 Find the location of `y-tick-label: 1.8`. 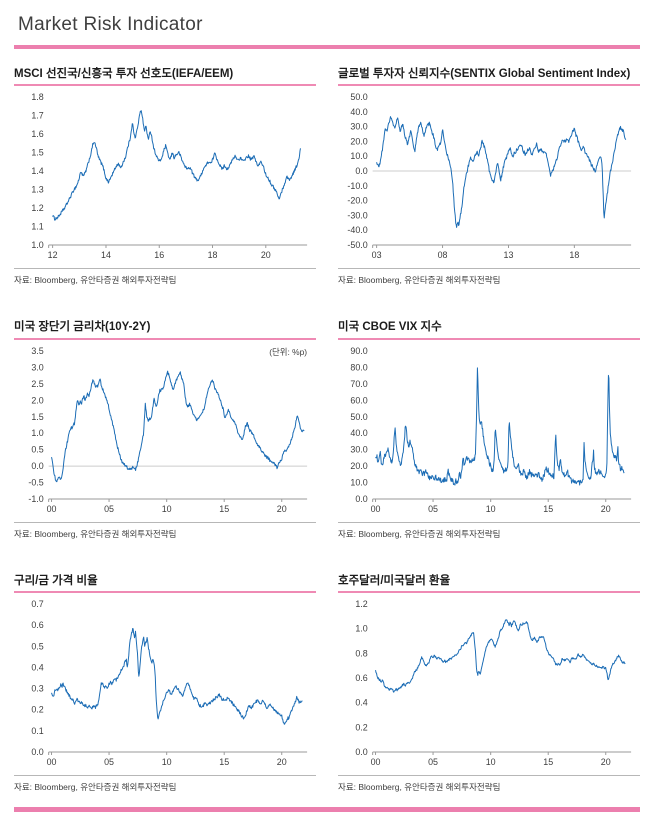

y-tick-label: 1.8 is located at coordinates (37, 97).